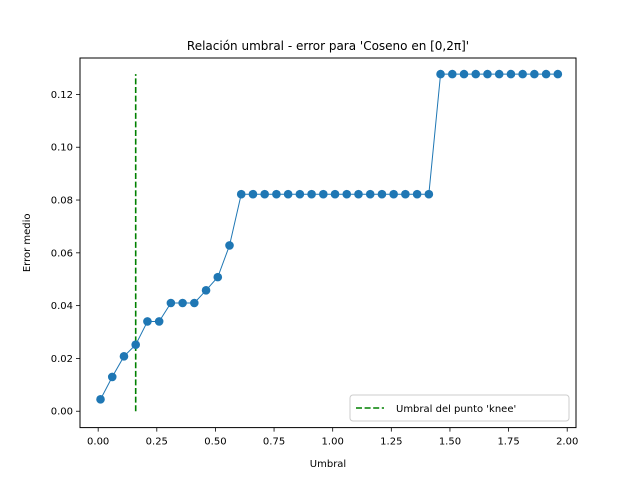 This screenshot has width=640, height=480. Describe the element at coordinates (456, 409) in the screenshot. I see `legend-label-knee: Umbral del punto 'knee'` at that location.